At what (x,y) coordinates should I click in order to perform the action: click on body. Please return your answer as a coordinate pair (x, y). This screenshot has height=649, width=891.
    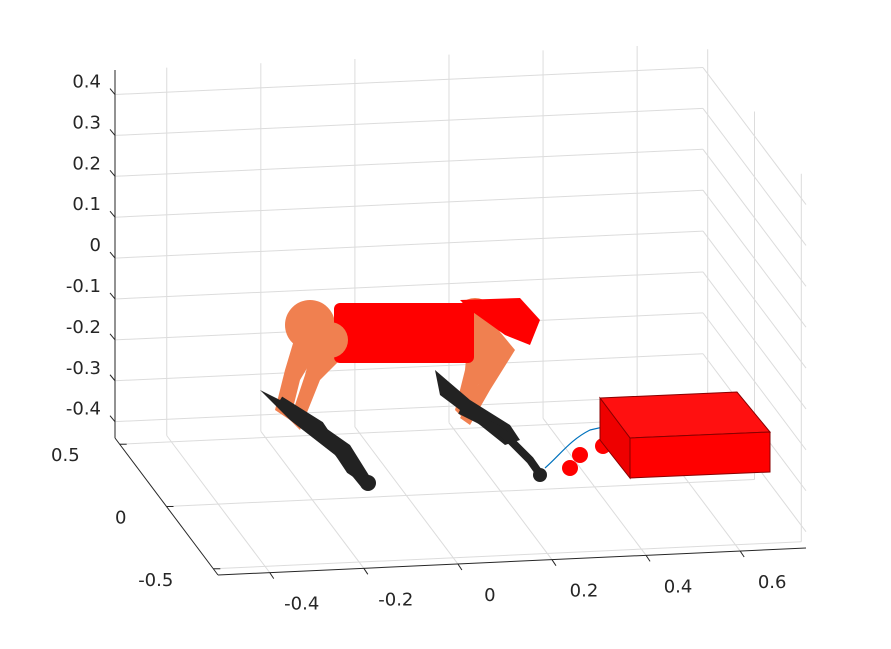
    Looking at the image, I should click on (404, 333).